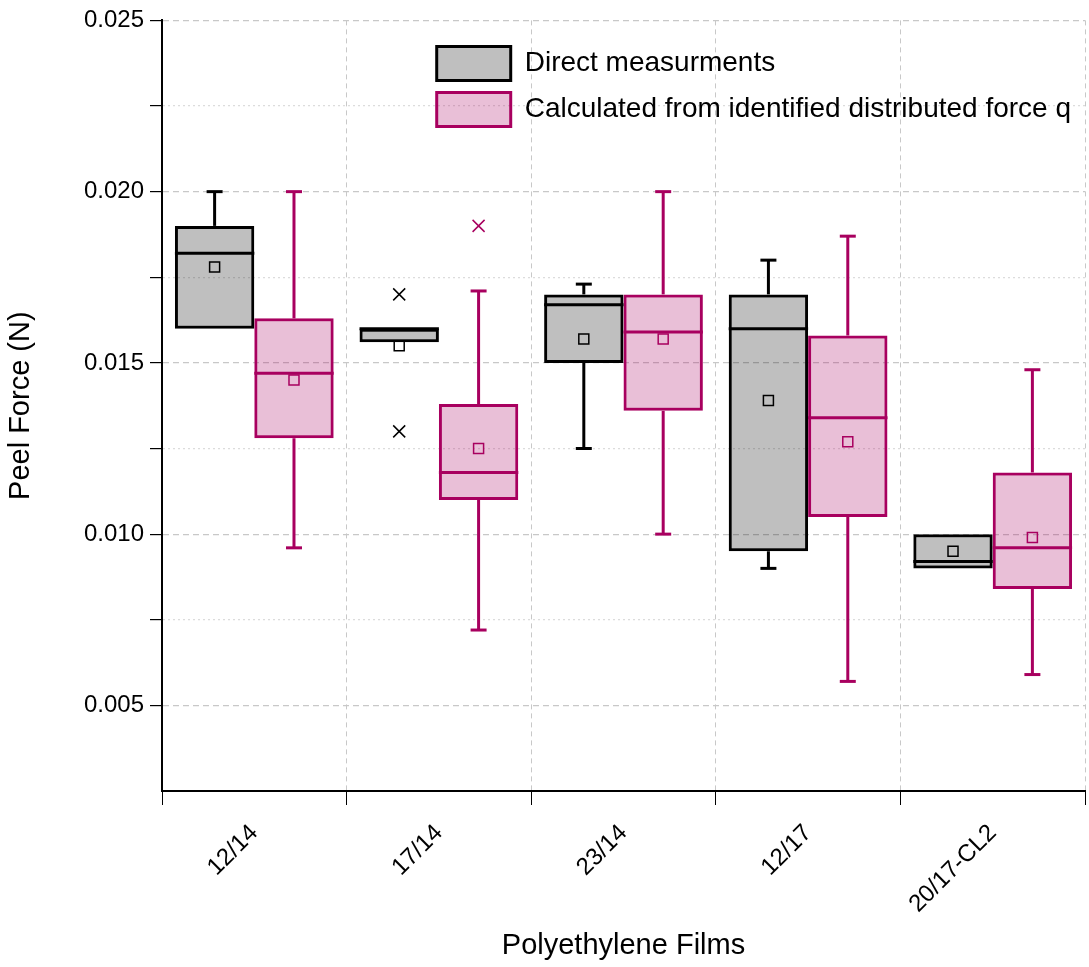 The image size is (1089, 967). What do you see at coordinates (798, 108) in the screenshot?
I see `legend-label: Calculated from identified distributed force q` at bounding box center [798, 108].